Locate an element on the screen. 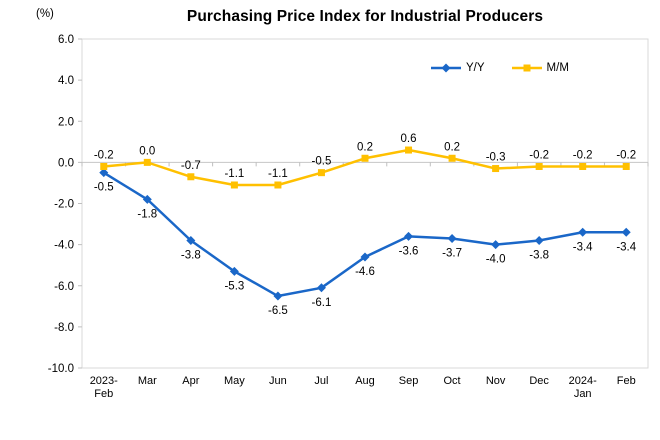  data-label-yy: -1.8 is located at coordinates (147, 214).